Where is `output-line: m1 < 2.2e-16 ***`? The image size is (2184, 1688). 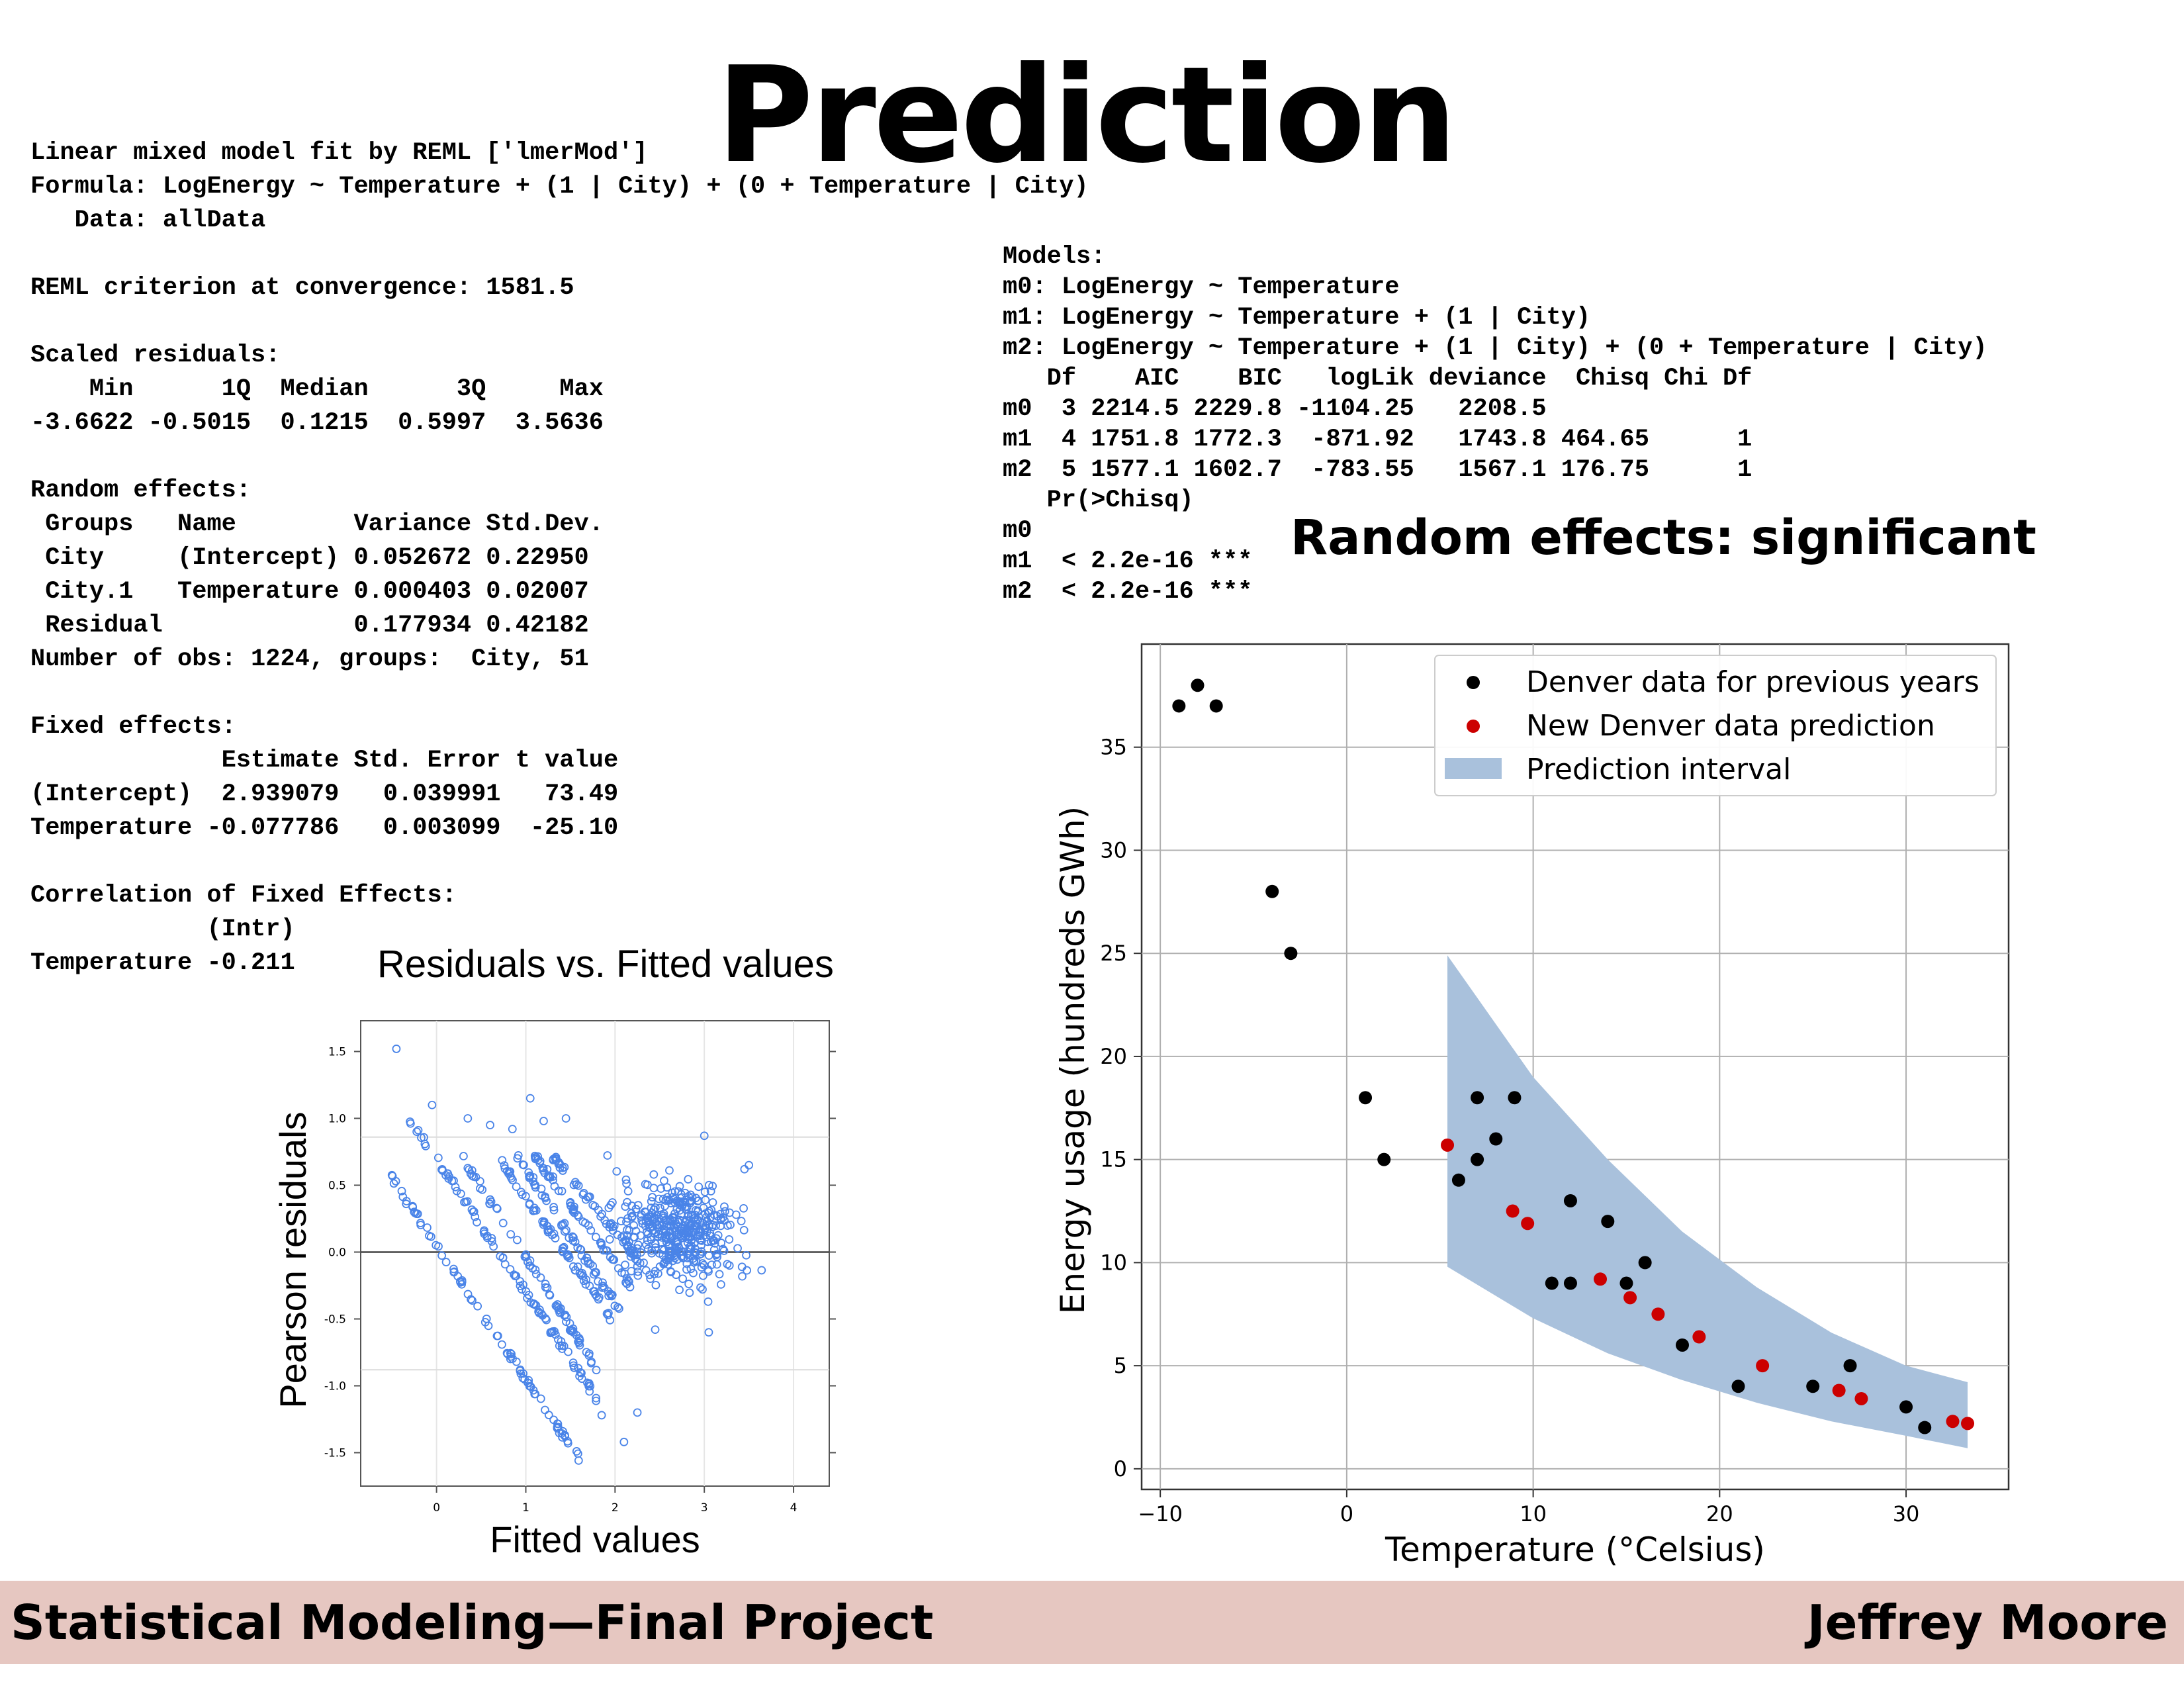 output-line: m1 < 2.2e-16 *** is located at coordinates (1128, 561).